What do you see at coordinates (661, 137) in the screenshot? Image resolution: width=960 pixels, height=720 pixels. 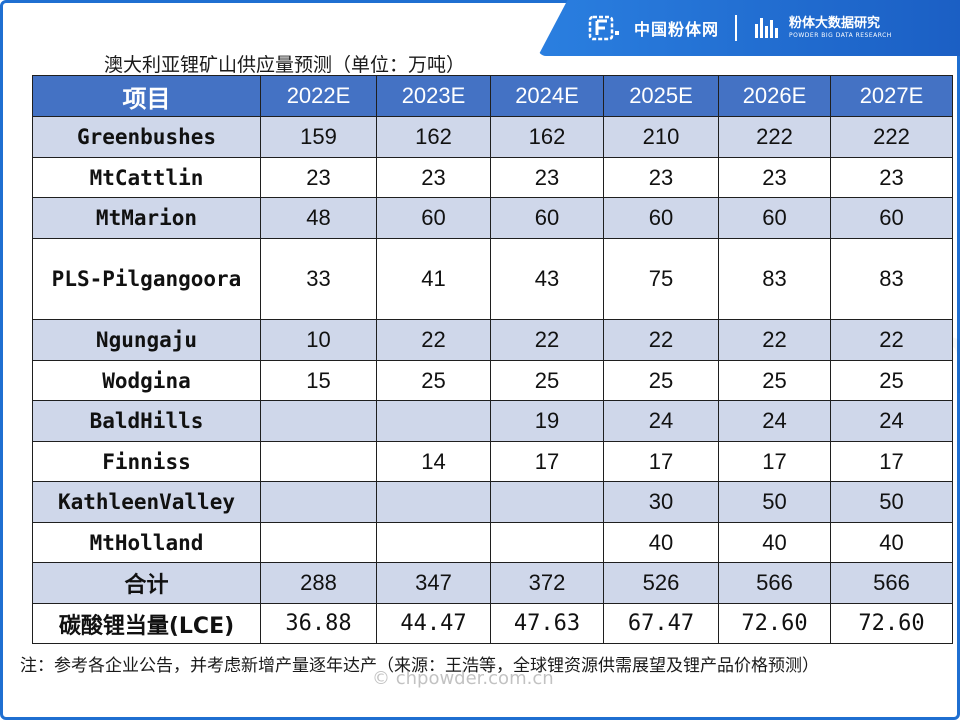 I see `table-cell: 210` at bounding box center [661, 137].